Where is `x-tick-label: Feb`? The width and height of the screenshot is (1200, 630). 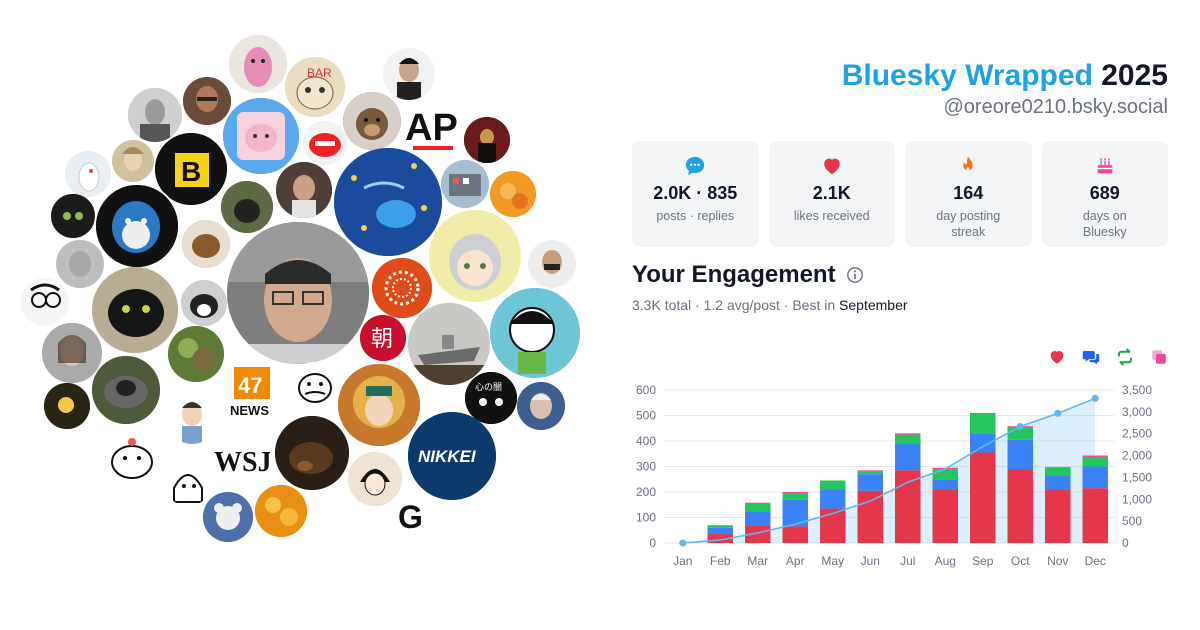
x-tick-label: Feb is located at coordinates (720, 561).